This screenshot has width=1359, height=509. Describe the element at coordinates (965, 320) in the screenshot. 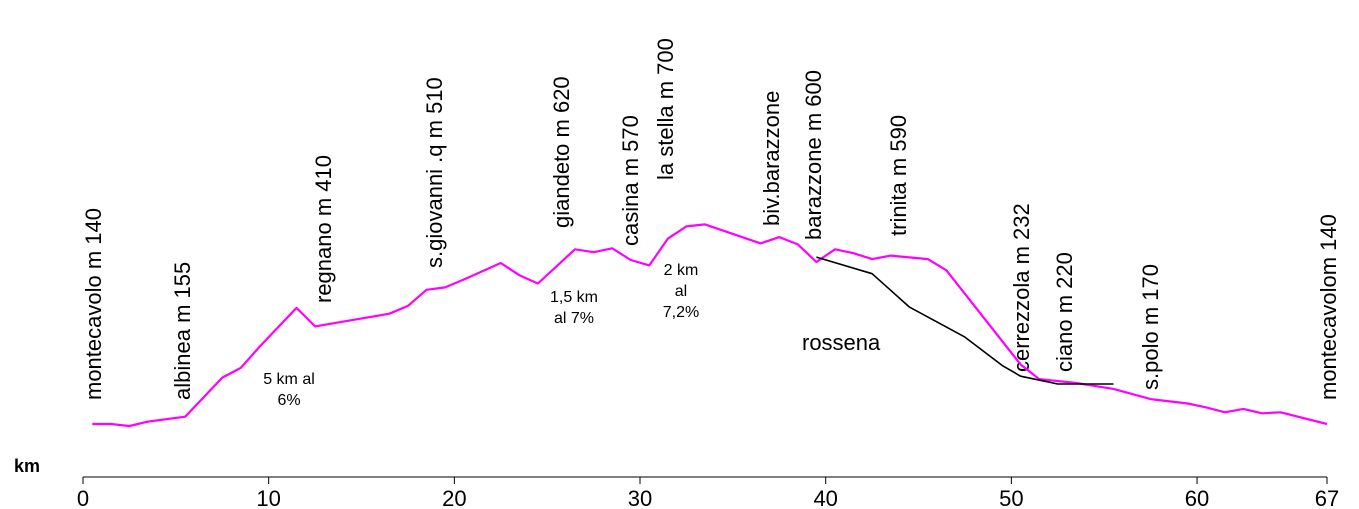

I see `rossena-variant-line` at that location.